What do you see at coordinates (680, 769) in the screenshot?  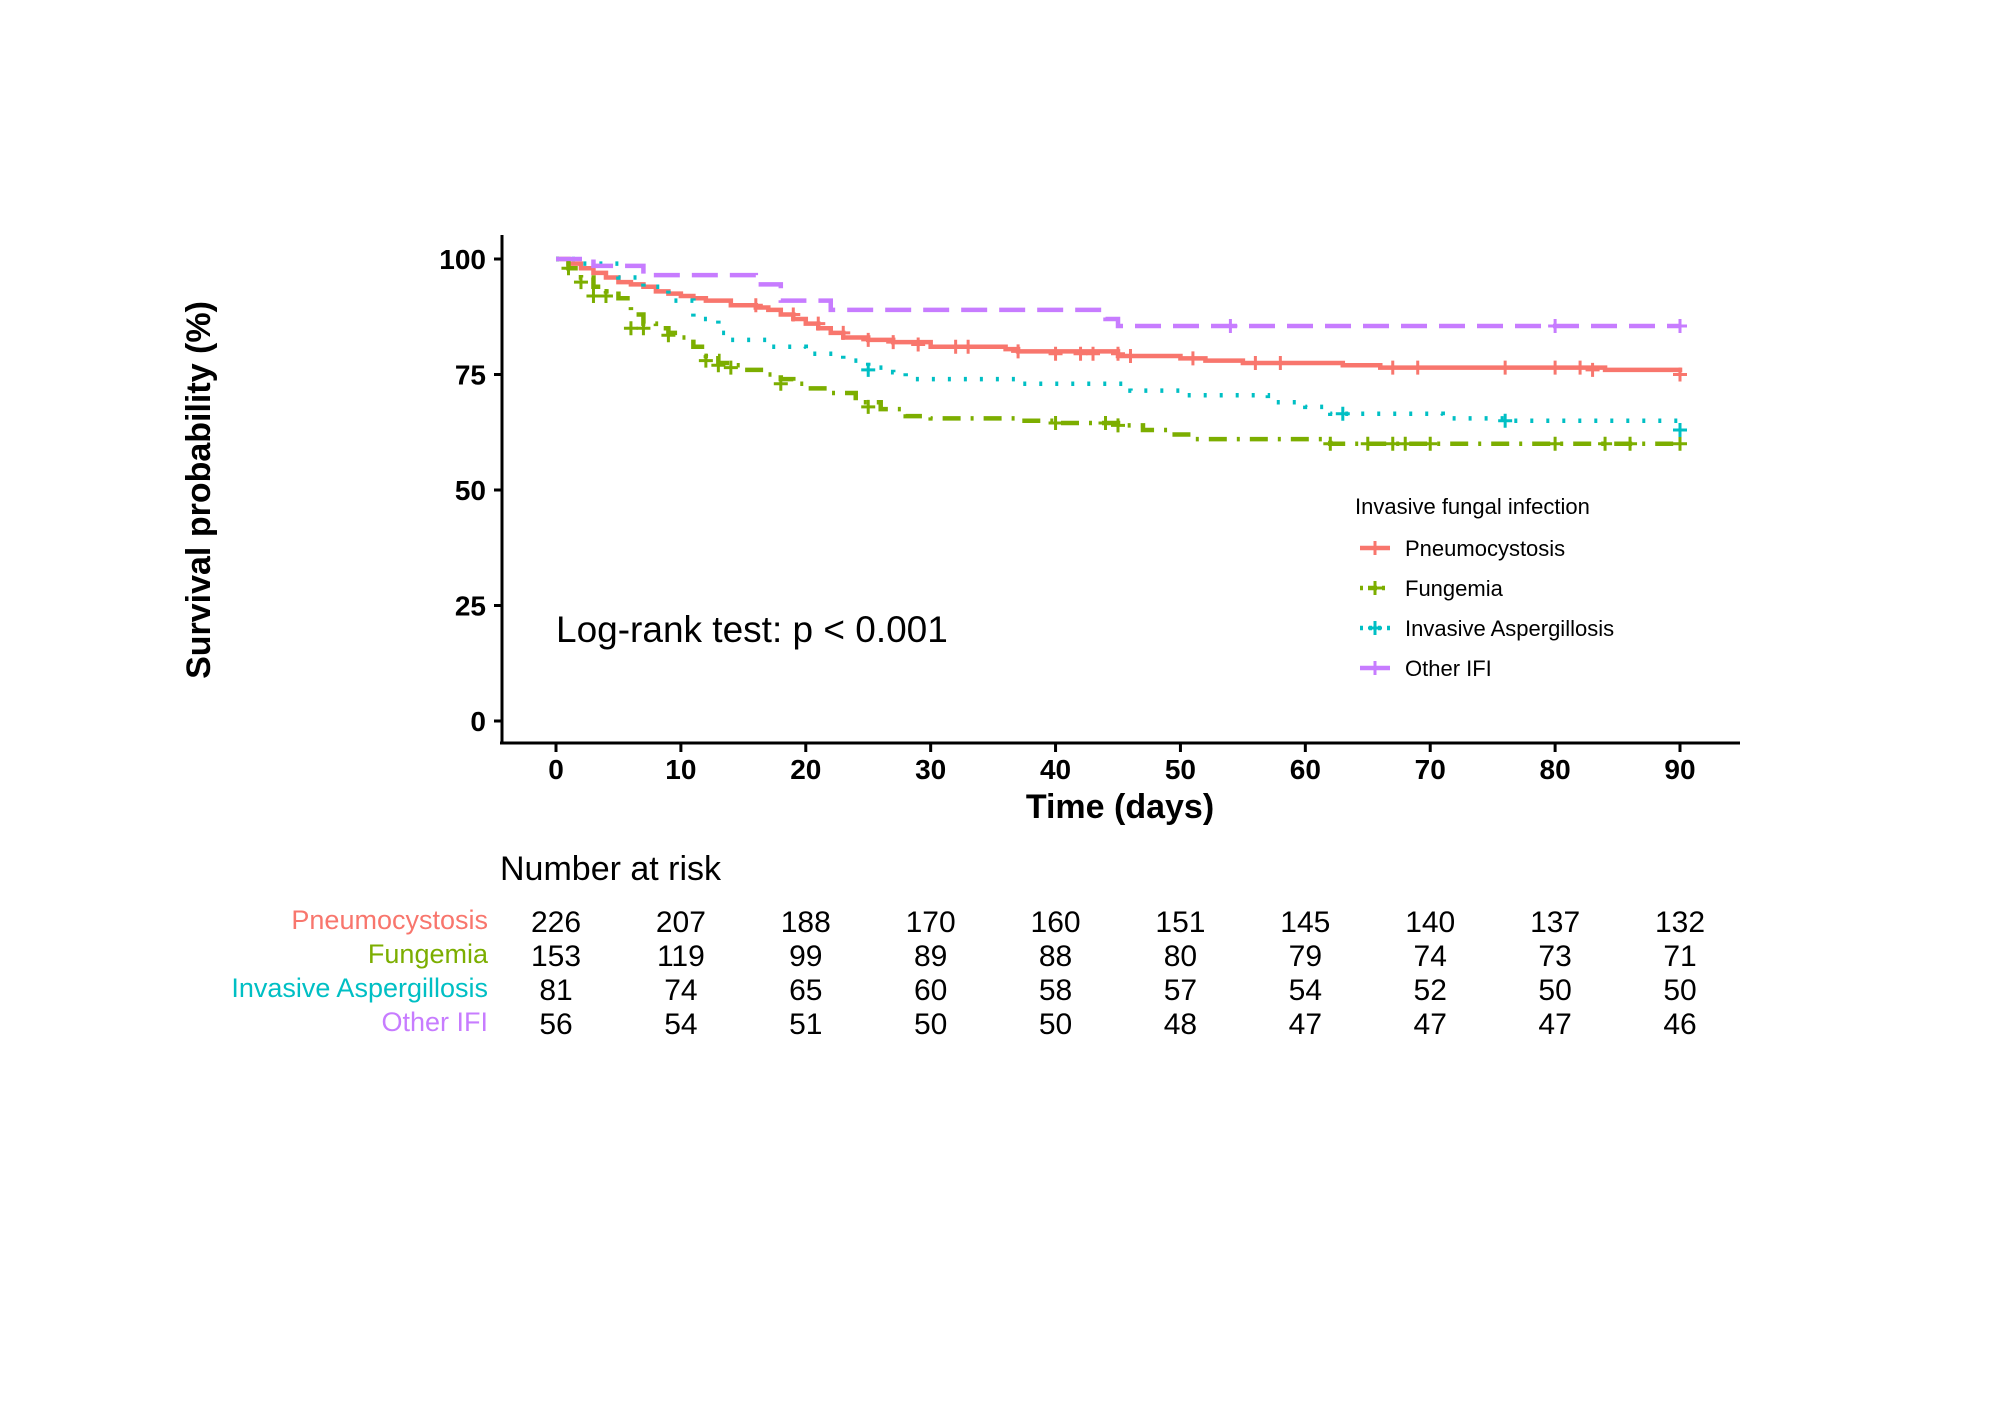 I see `x-tick-label: 10` at bounding box center [680, 769].